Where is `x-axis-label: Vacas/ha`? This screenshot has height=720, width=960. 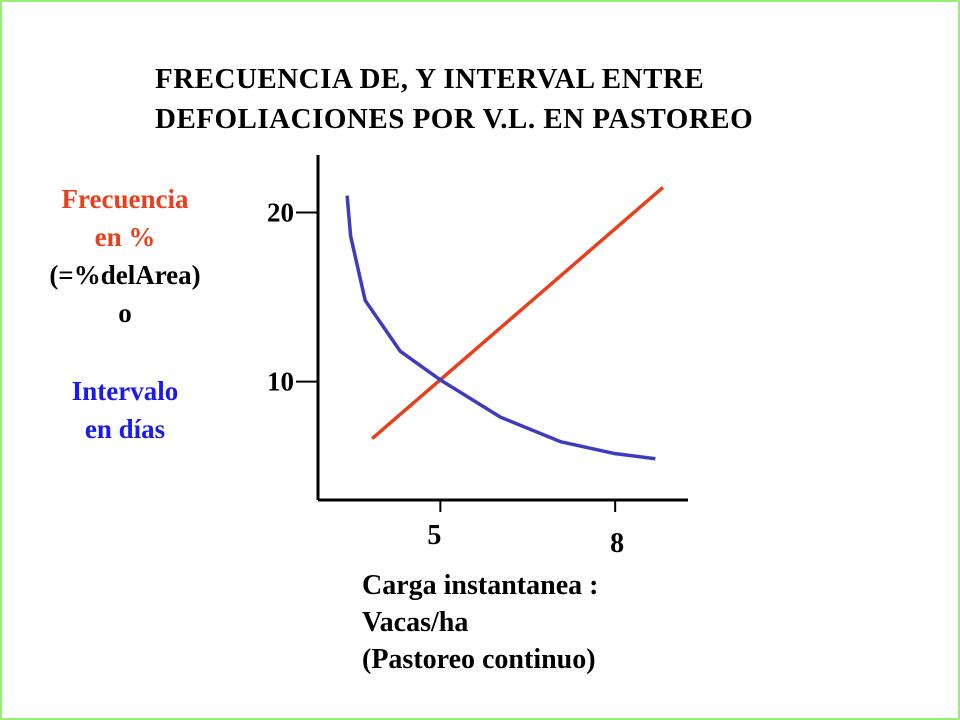 x-axis-label: Vacas/ha is located at coordinates (415, 622).